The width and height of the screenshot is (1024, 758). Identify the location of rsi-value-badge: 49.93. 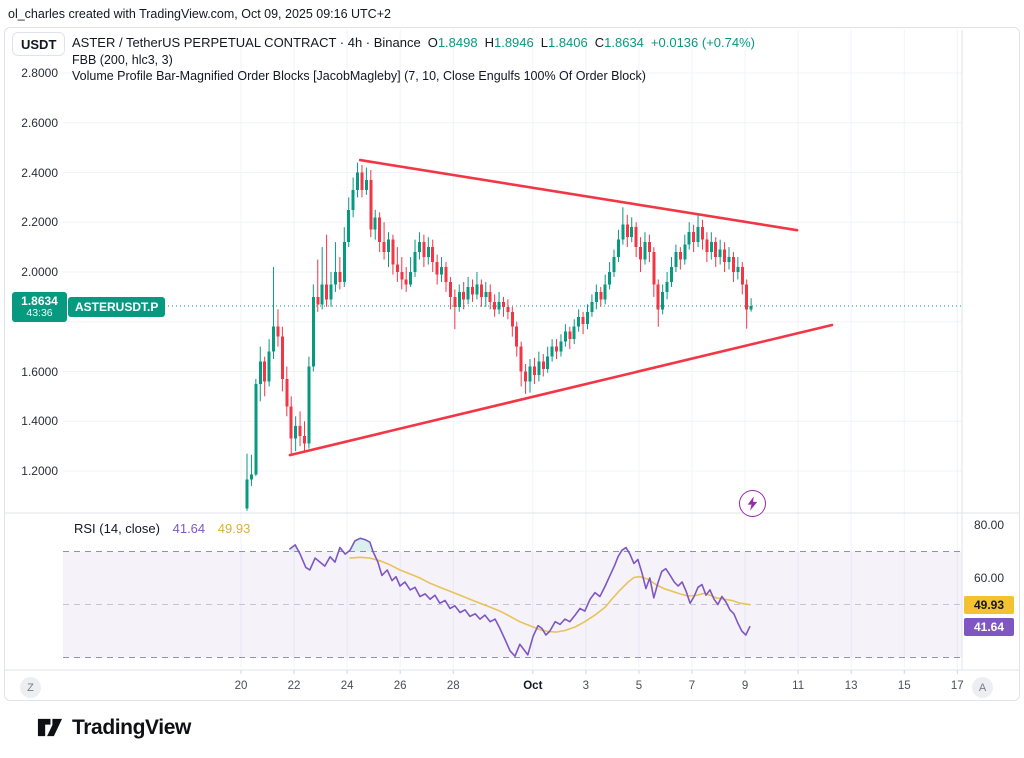
(989, 604).